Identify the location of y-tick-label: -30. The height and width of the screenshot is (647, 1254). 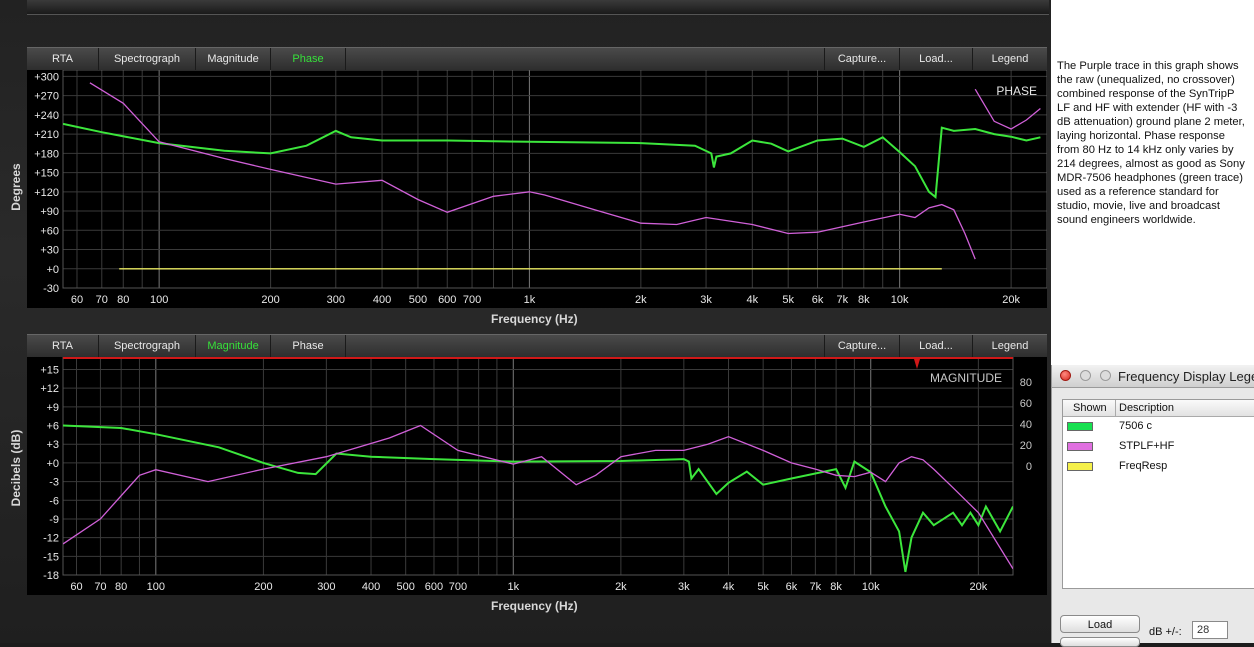
(51, 289).